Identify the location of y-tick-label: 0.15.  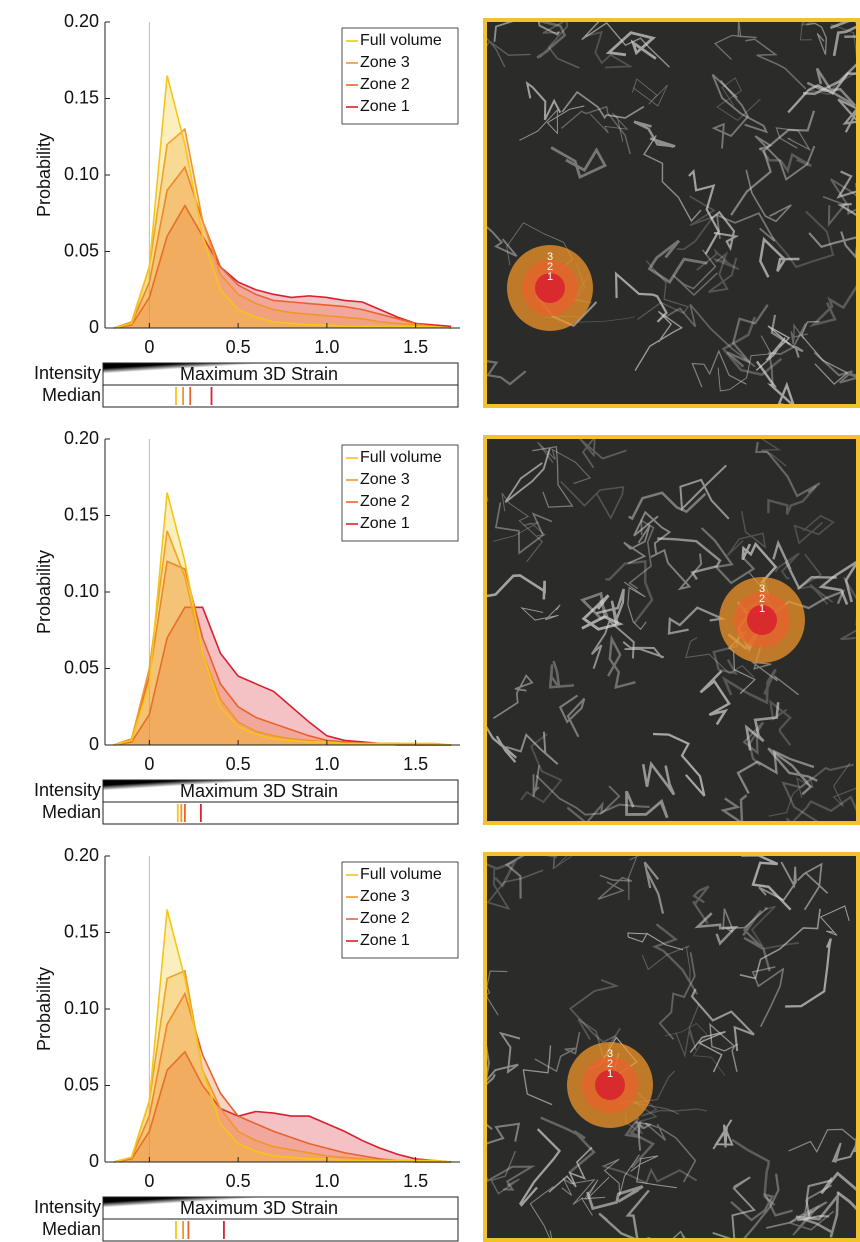
(81, 931).